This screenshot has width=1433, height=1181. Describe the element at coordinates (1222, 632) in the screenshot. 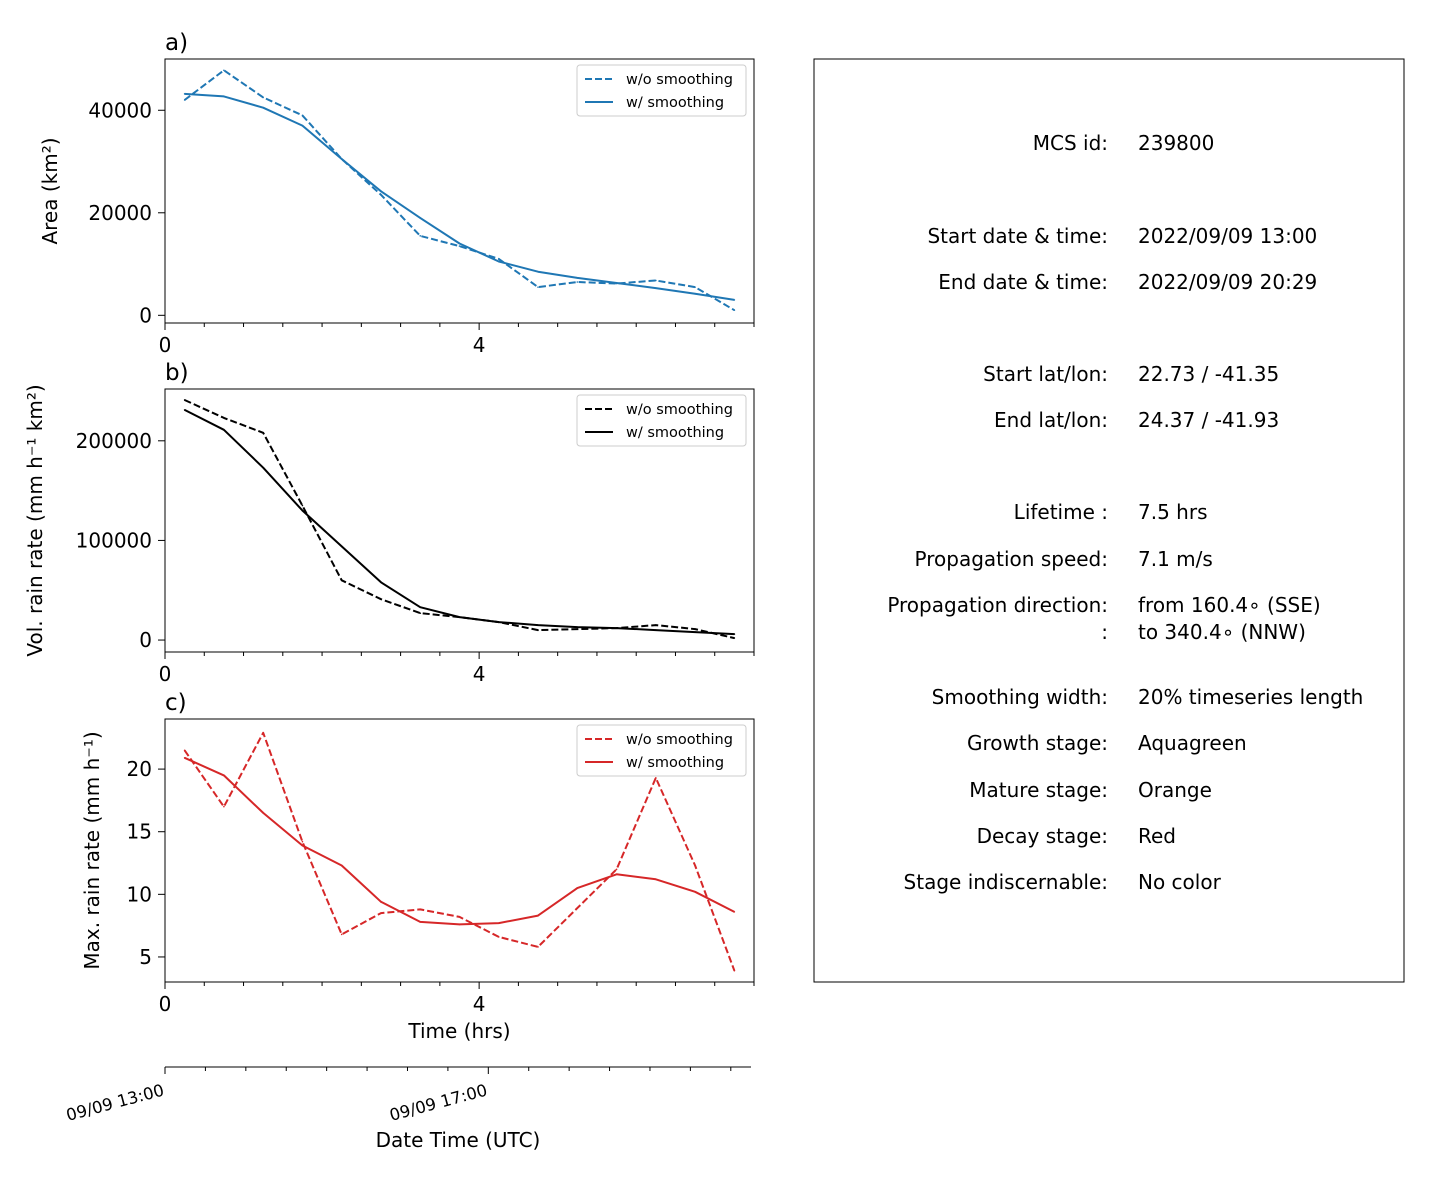

I see `info-value-continuation: to 340.4∘ (NNW)` at that location.